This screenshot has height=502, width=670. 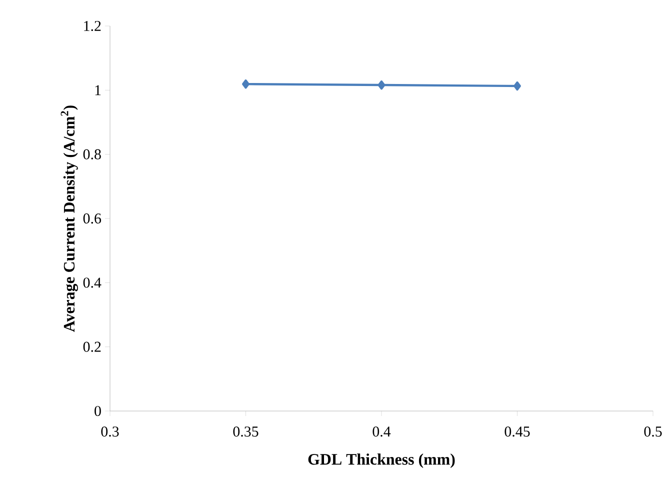 What do you see at coordinates (653, 431) in the screenshot?
I see `x-tick-label: 0.5` at bounding box center [653, 431].